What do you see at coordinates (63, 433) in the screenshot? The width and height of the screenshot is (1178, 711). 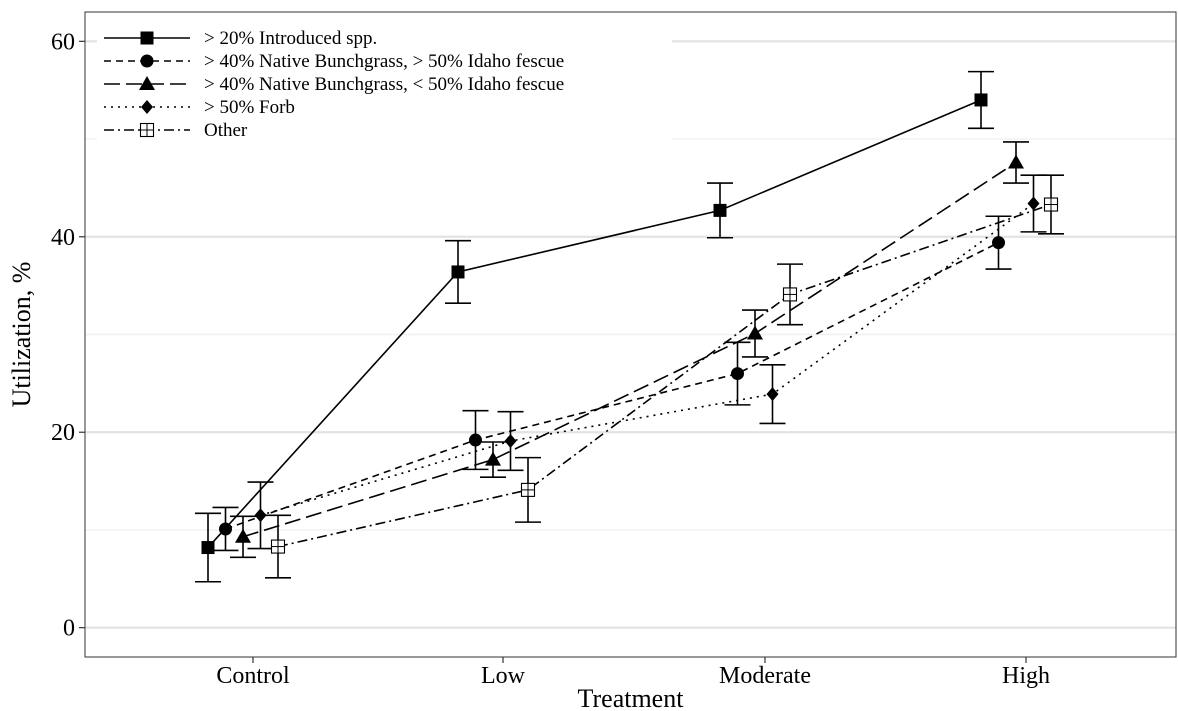 I see `y-tick-label: 20` at bounding box center [63, 433].